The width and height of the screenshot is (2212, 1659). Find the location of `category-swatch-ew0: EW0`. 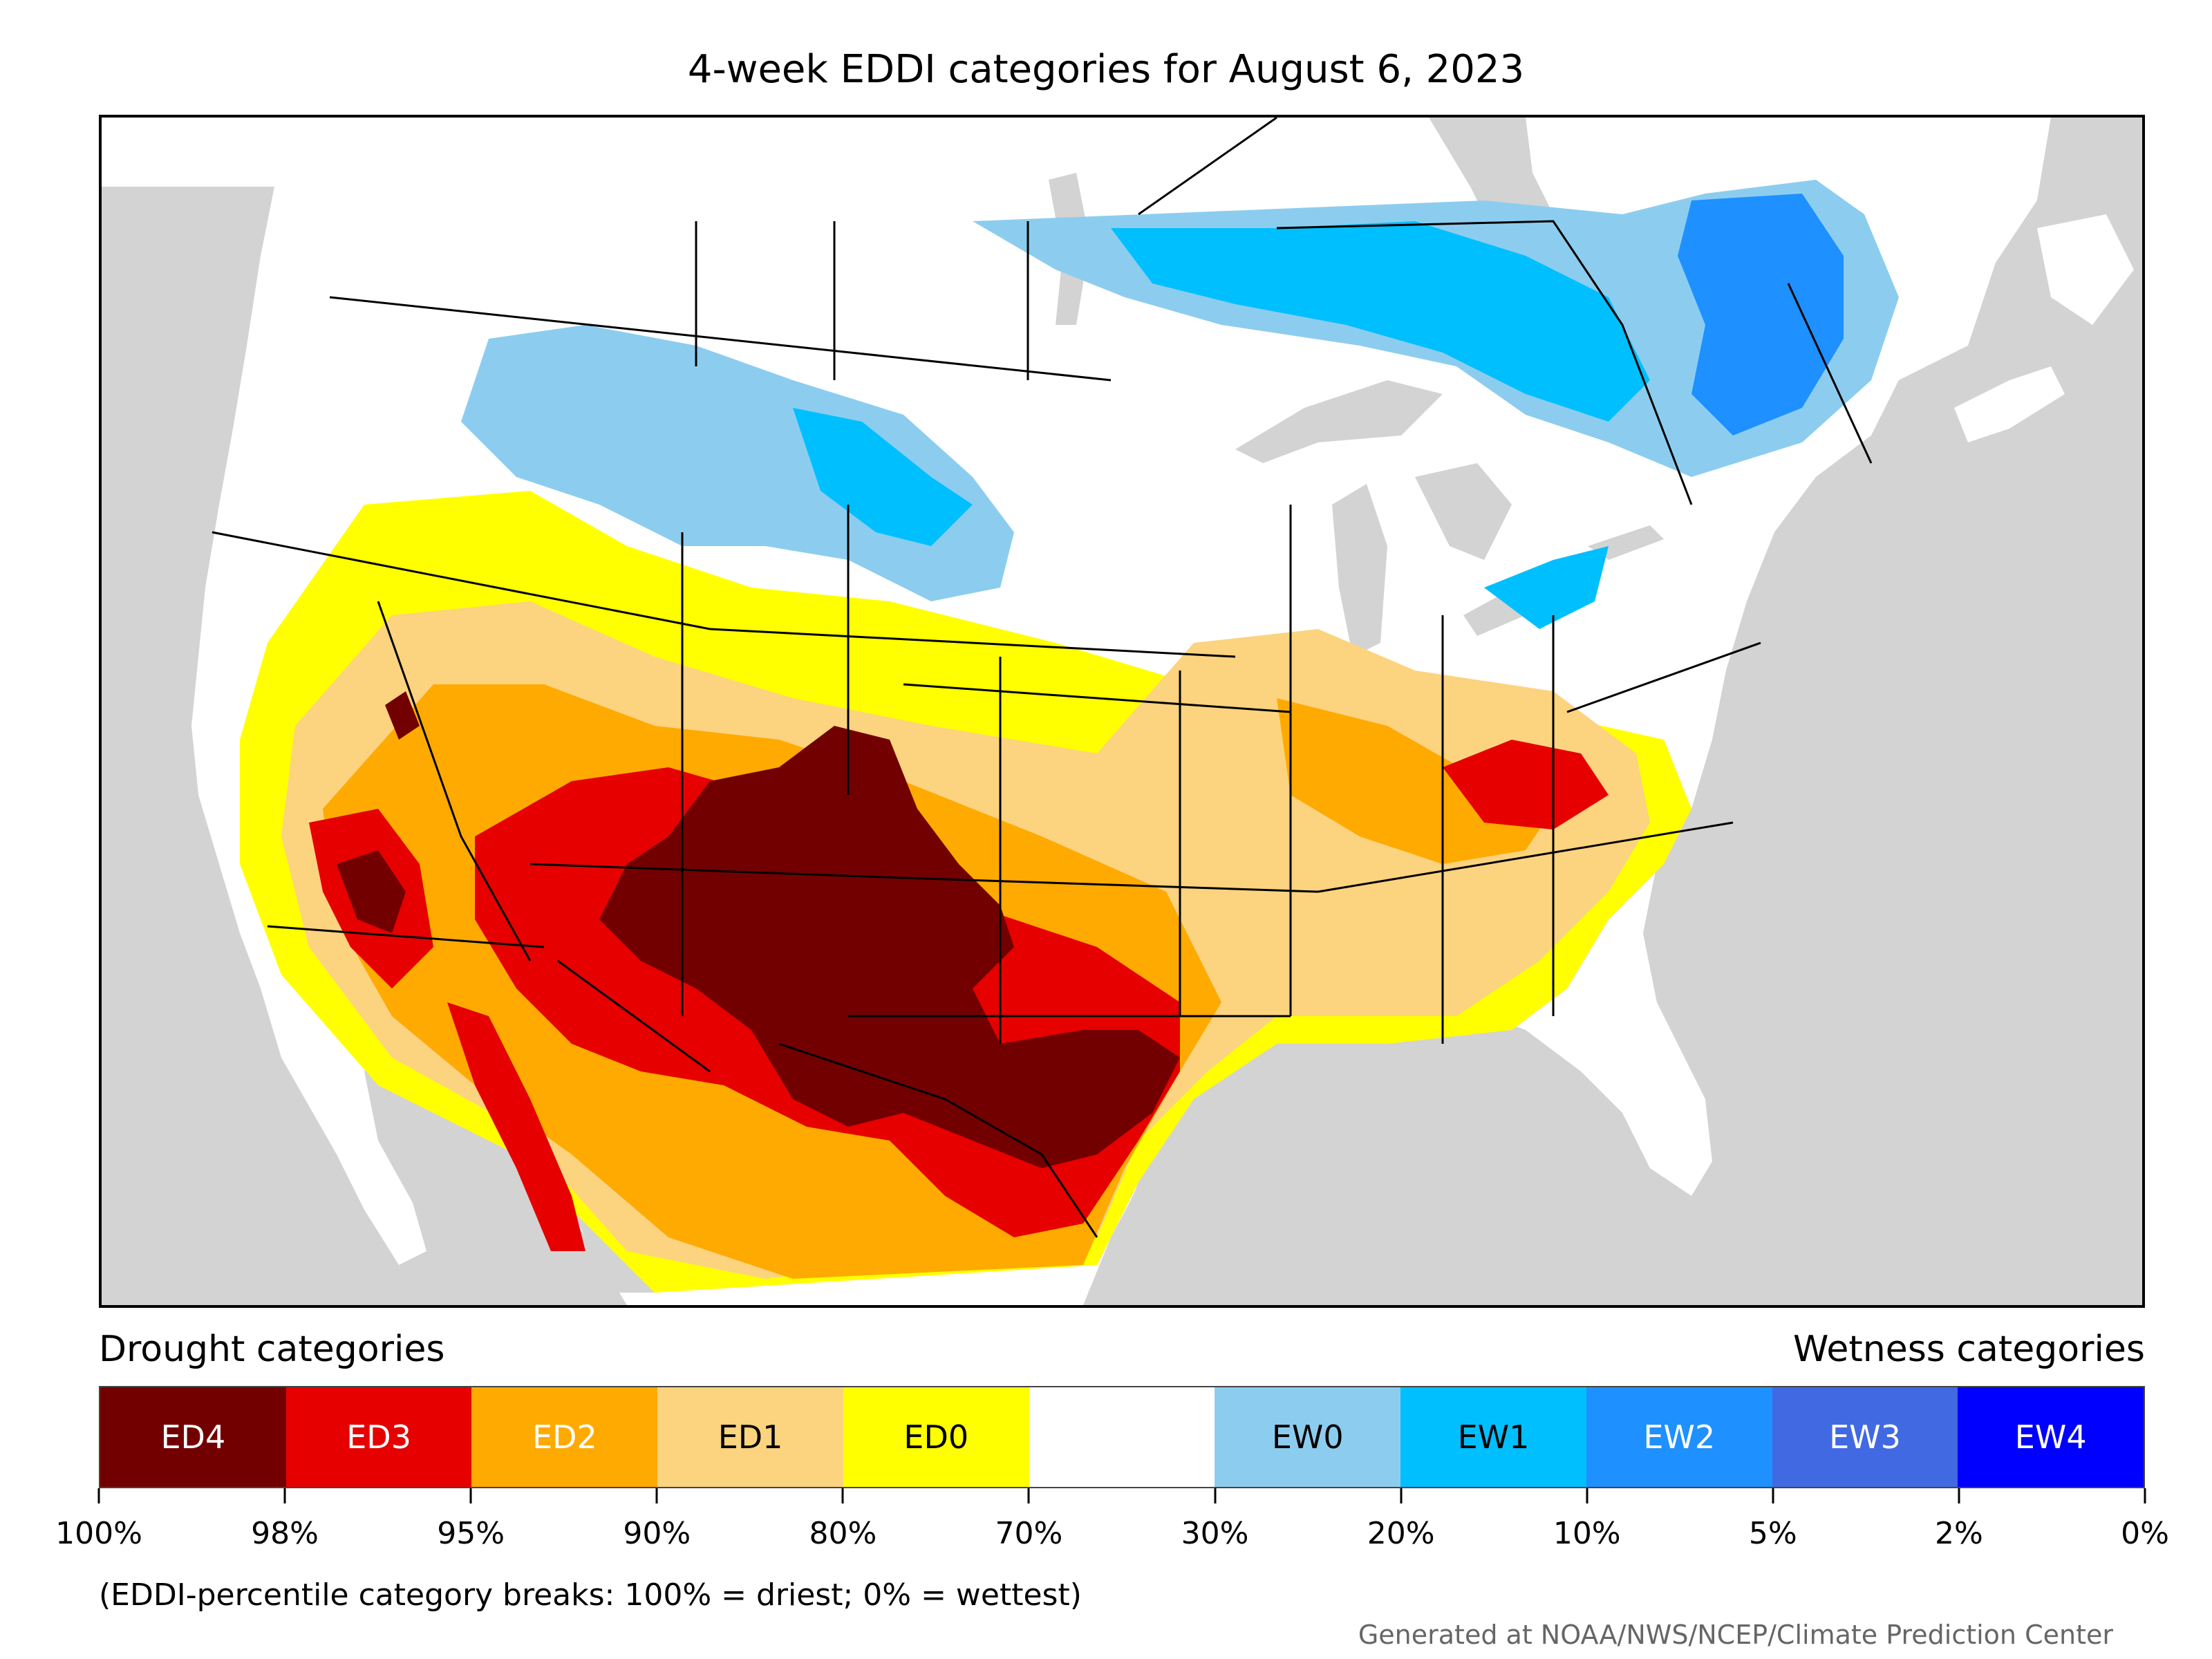

category-swatch-ew0: EW0 is located at coordinates (1308, 1437).